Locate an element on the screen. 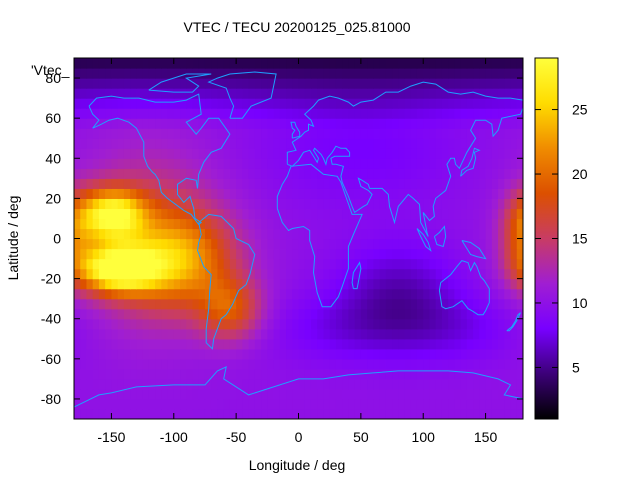  colorbar-tick-label: 5 is located at coordinates (576, 367).